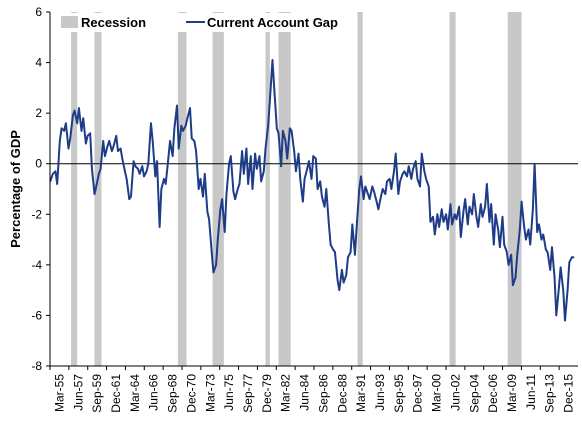  What do you see at coordinates (191, 393) in the screenshot?
I see `x-tick-label-8: Dec-70` at bounding box center [191, 393].